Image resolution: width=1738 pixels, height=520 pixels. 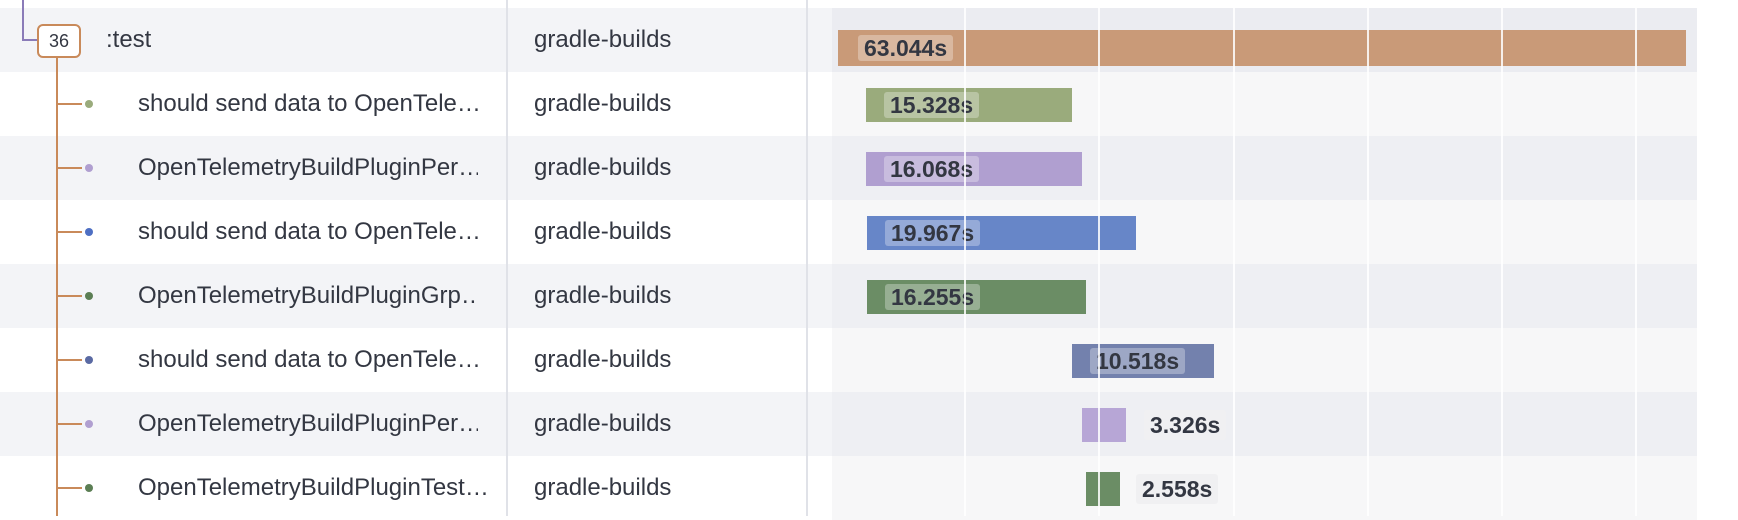 I want to click on duration-label: 10.518s, so click(x=1138, y=361).